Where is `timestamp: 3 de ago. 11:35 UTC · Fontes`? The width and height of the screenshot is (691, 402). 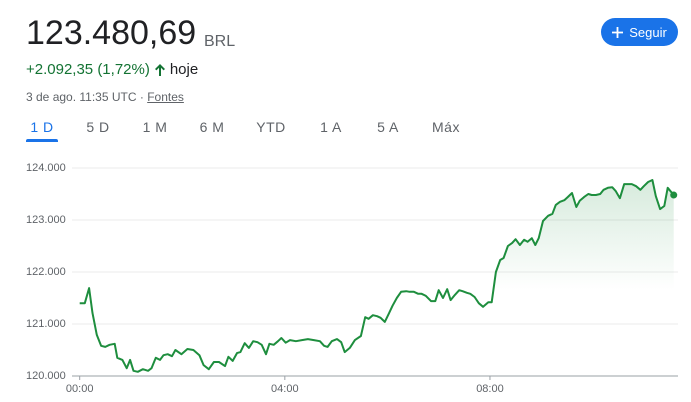 timestamp: 3 de ago. 11:35 UTC · Fontes is located at coordinates (105, 97).